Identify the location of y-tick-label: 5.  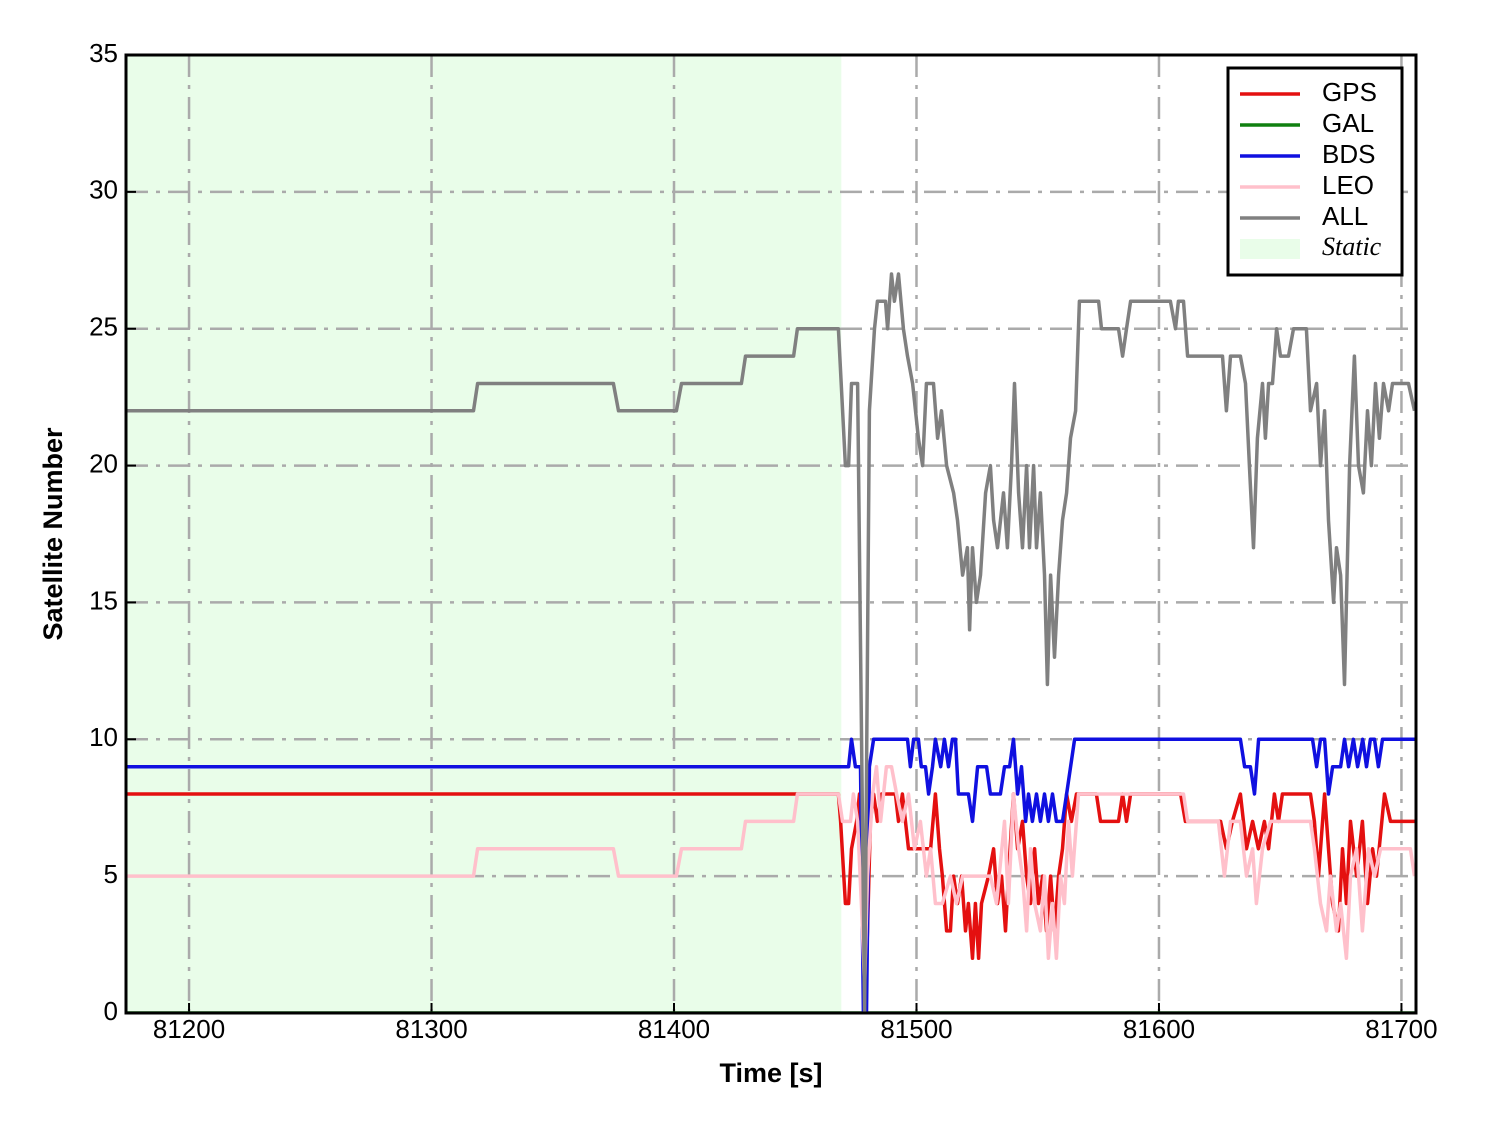
(111, 874).